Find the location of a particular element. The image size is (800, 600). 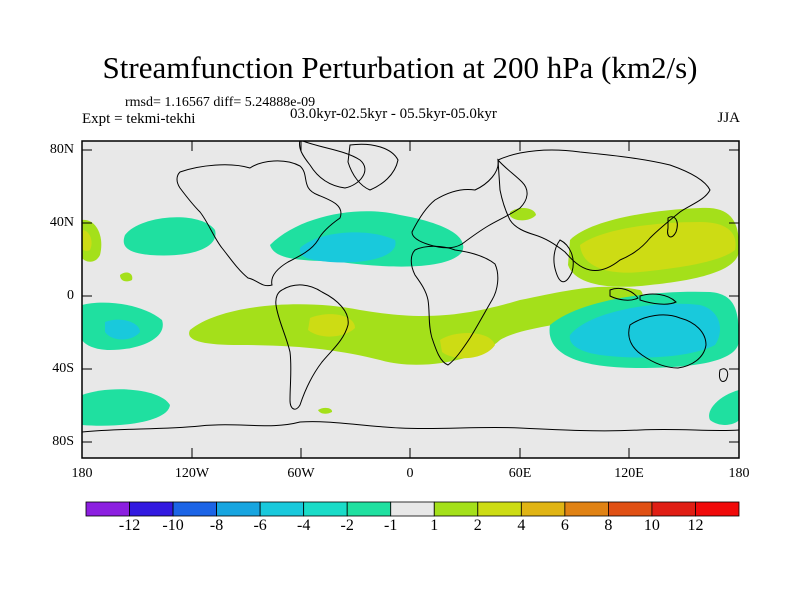

contour-positive-west-edge is located at coordinates (92, 240).